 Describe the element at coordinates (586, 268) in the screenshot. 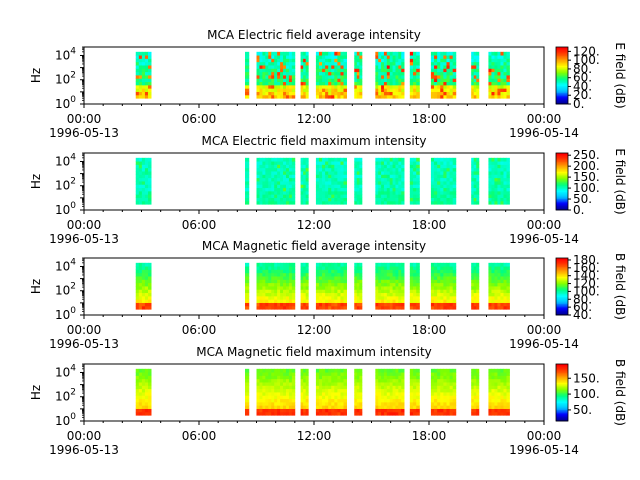

I see `colorbar-tick-label: 160.` at that location.